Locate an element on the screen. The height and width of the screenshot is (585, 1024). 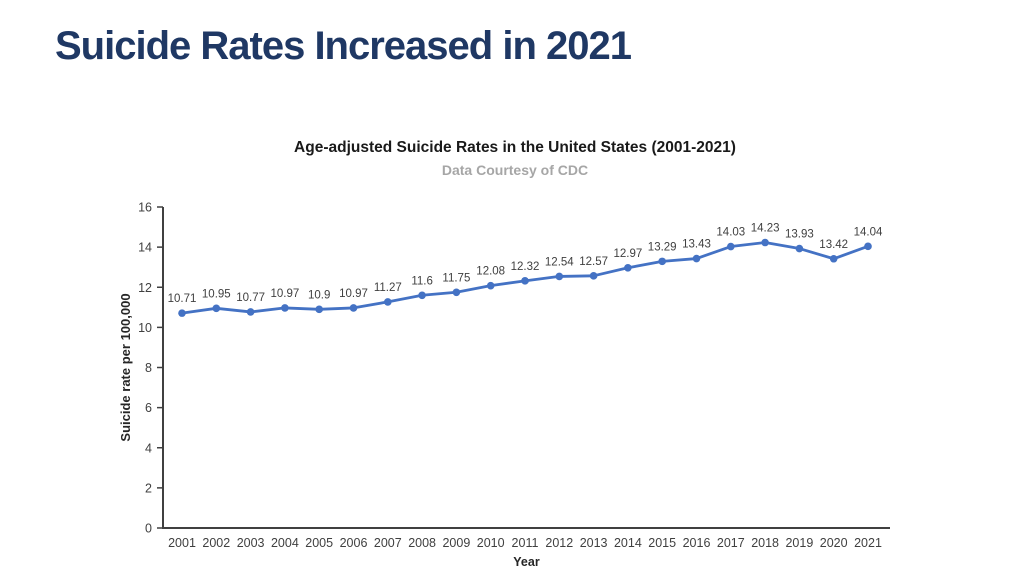
x-tick-label: 2006 is located at coordinates (354, 543).